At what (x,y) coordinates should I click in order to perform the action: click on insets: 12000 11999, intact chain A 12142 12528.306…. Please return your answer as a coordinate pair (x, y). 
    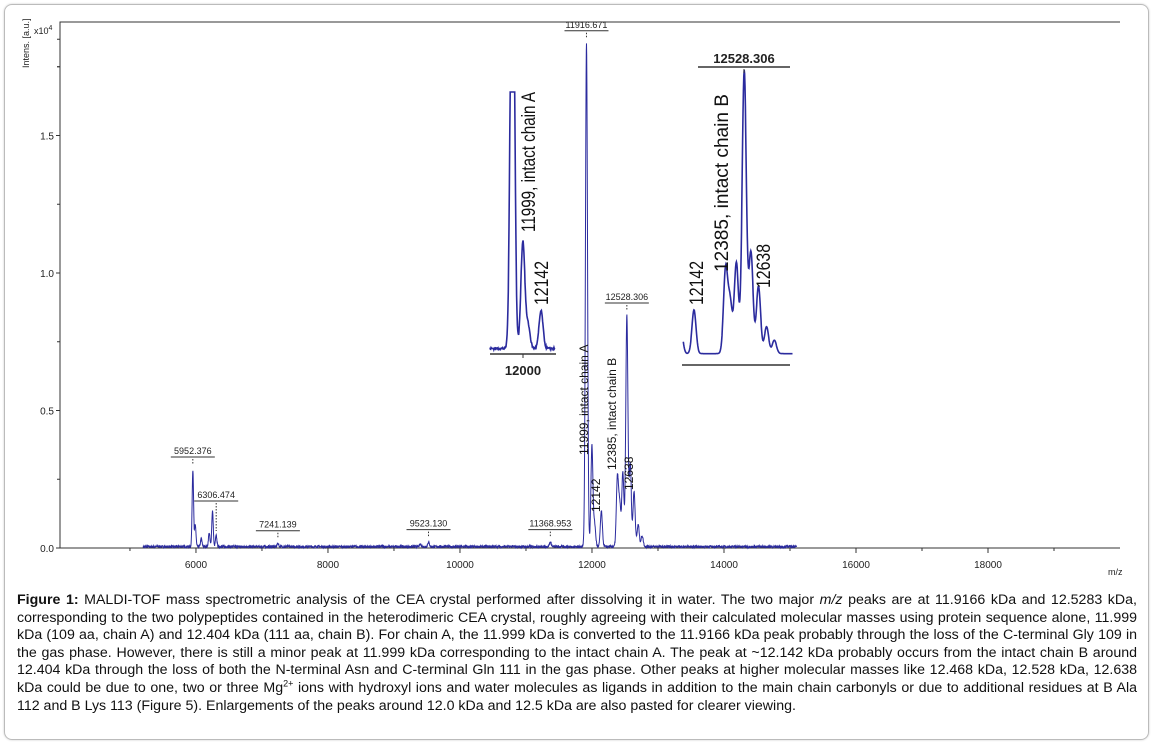
    Looking at the image, I should click on (641, 214).